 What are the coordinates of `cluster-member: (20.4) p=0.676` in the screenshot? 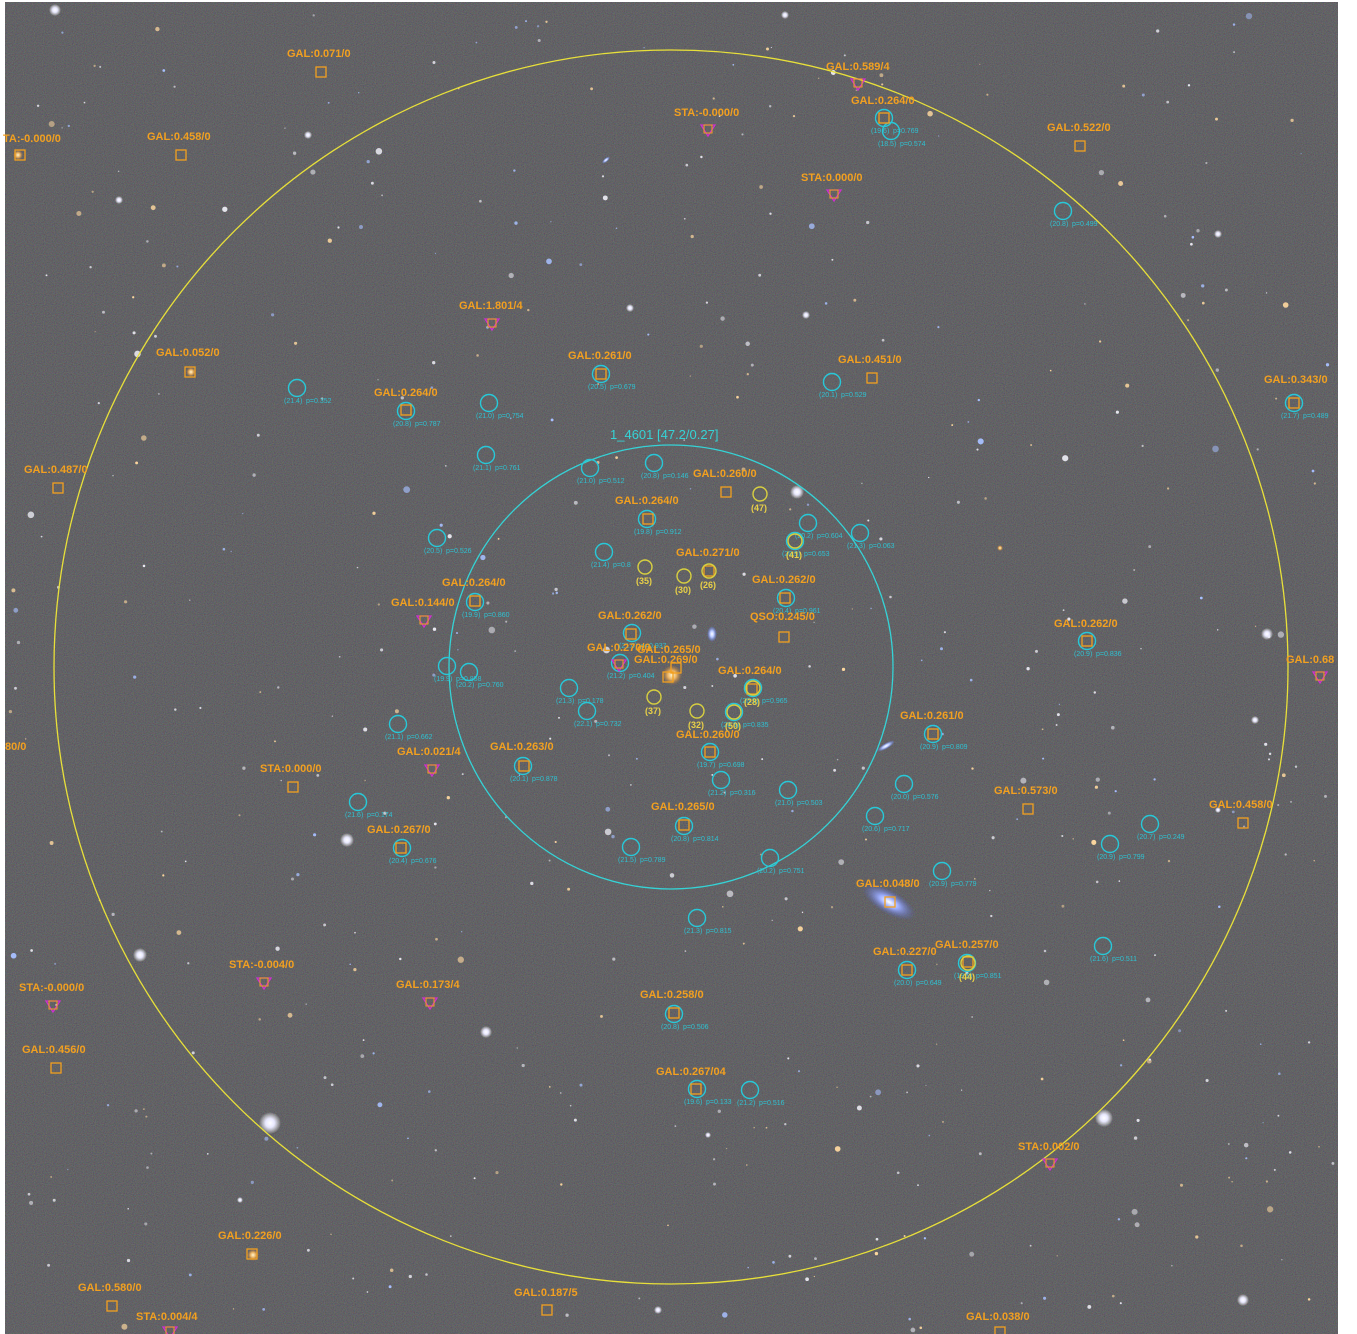 It's located at (413, 851).